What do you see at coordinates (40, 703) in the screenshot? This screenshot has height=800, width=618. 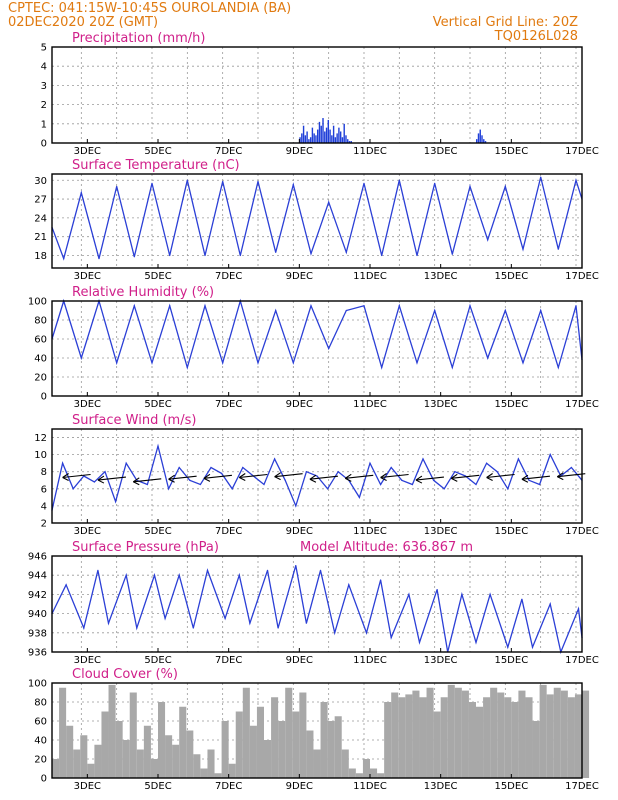 I see `ytick-cloud-4: 80` at bounding box center [40, 703].